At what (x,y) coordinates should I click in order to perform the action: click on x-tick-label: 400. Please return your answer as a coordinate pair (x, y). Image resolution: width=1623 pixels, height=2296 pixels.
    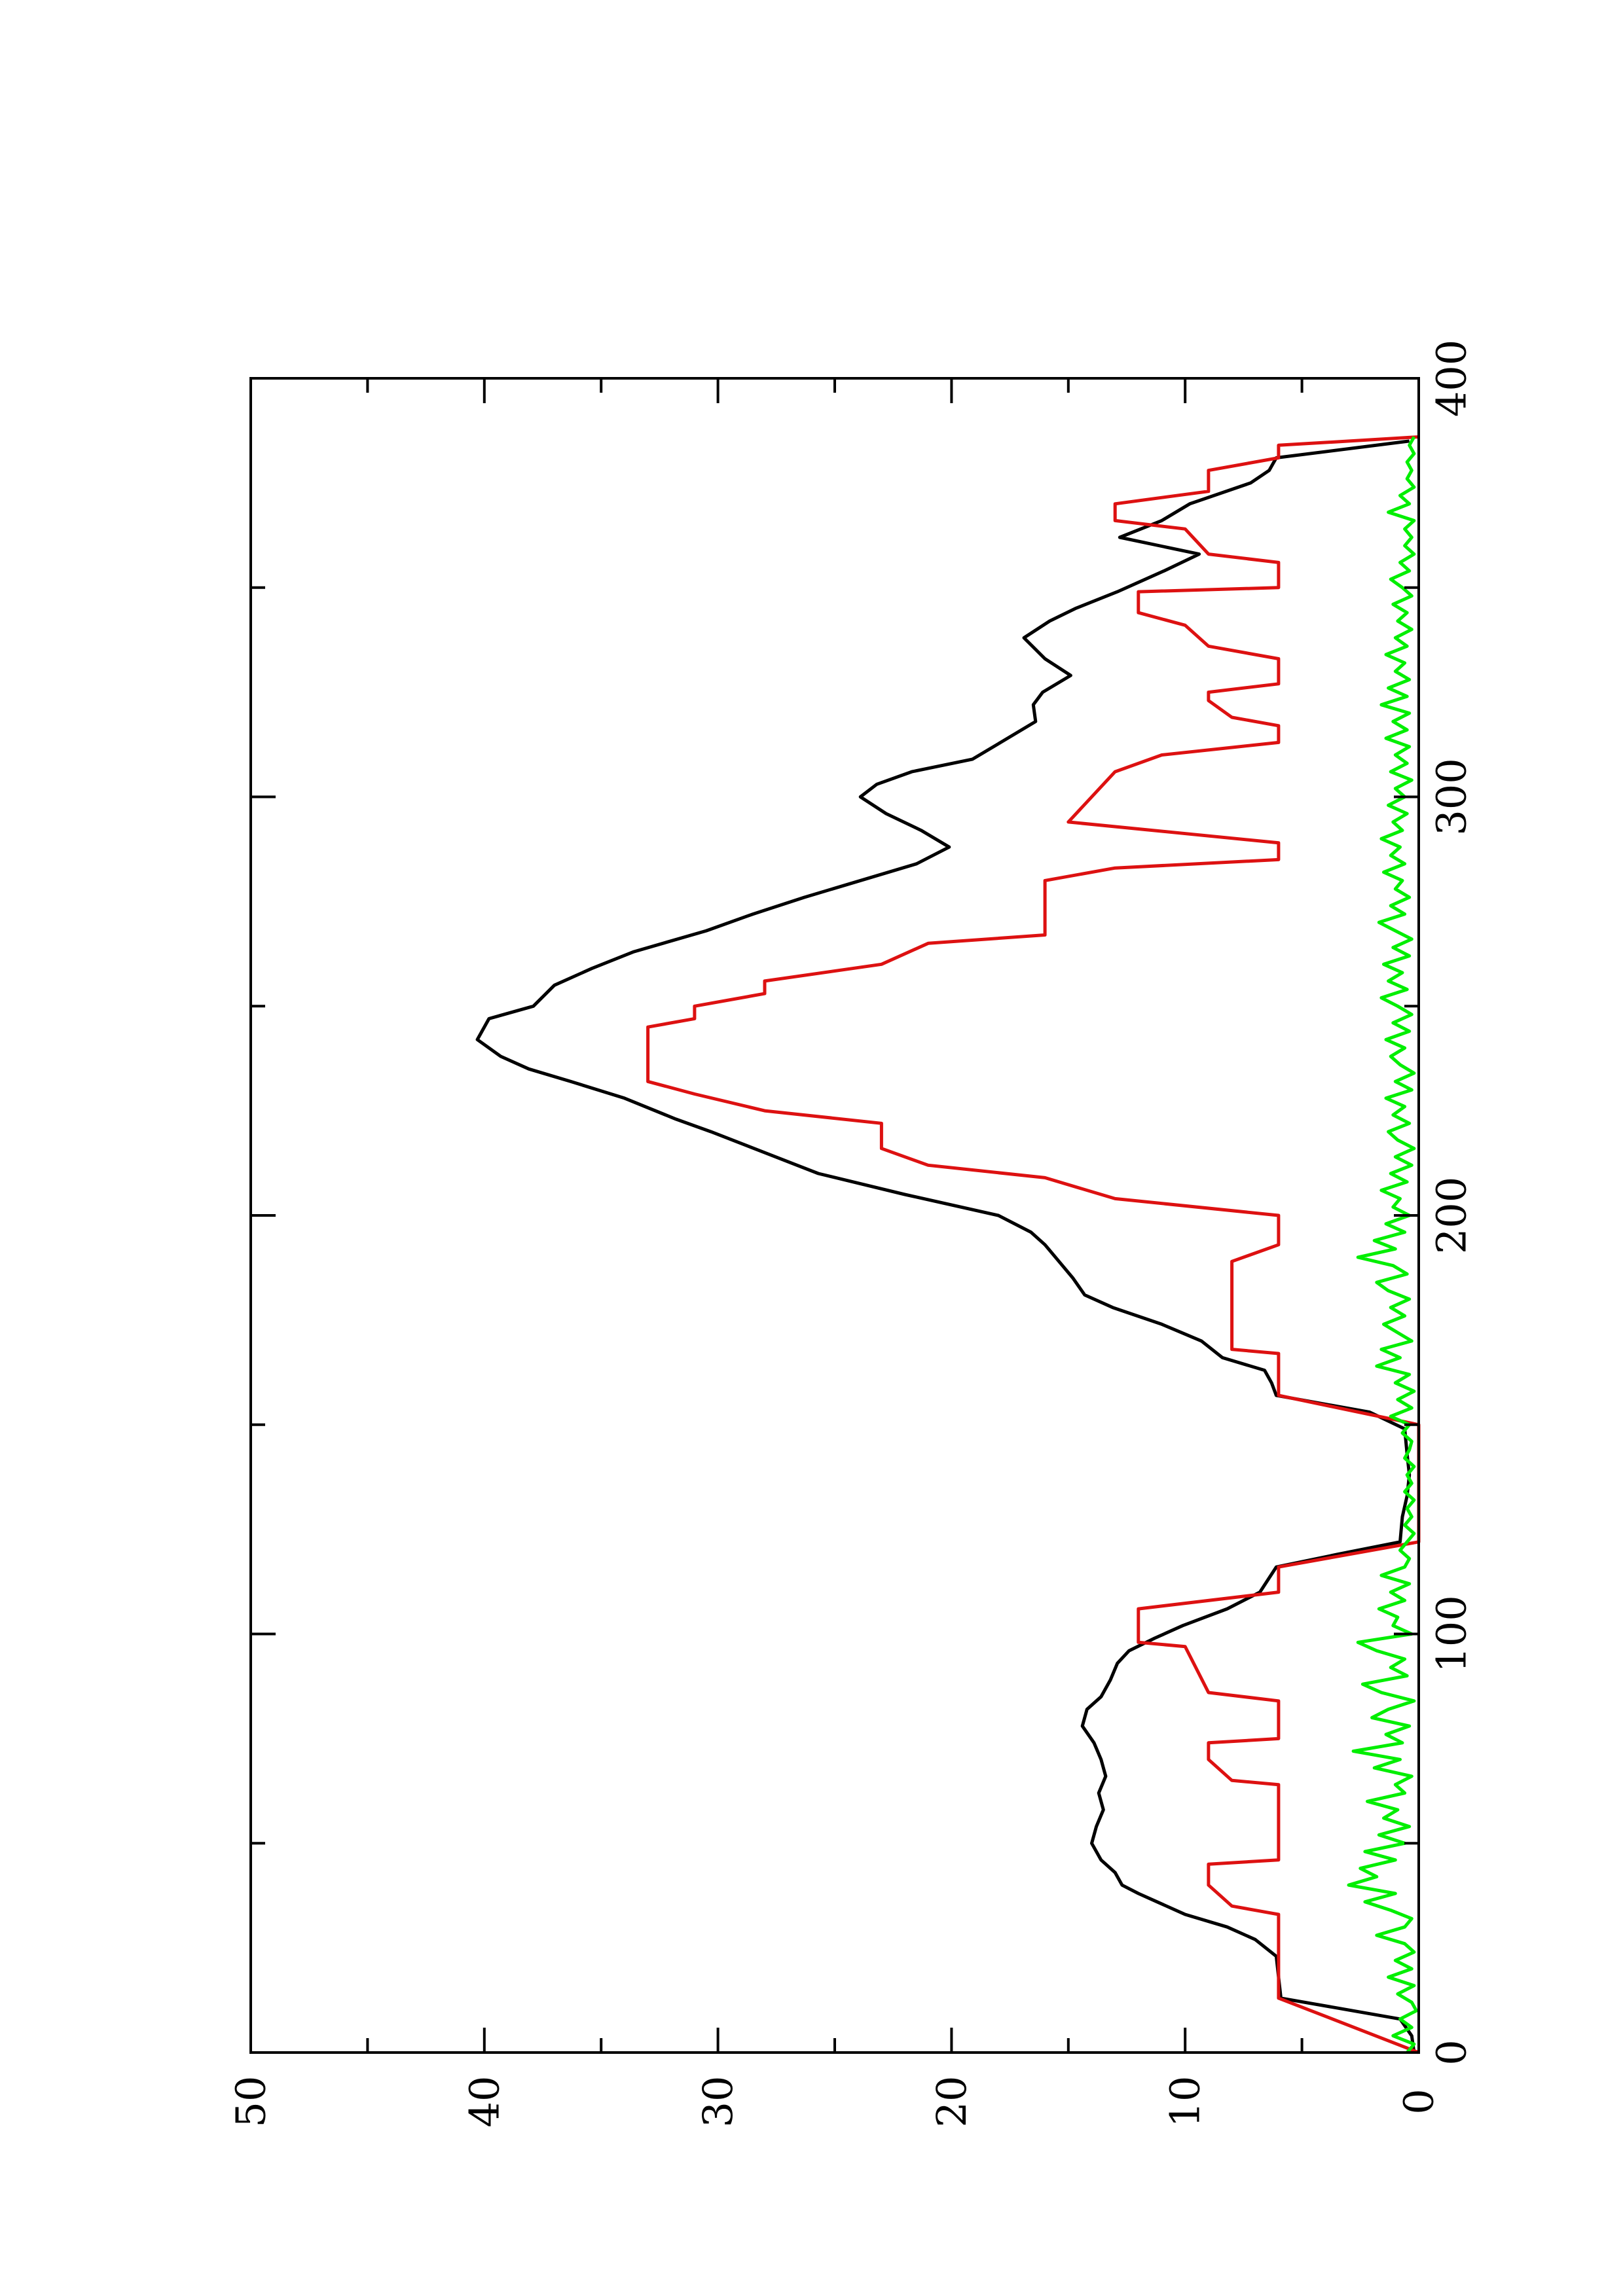
    Looking at the image, I should click on (1452, 378).